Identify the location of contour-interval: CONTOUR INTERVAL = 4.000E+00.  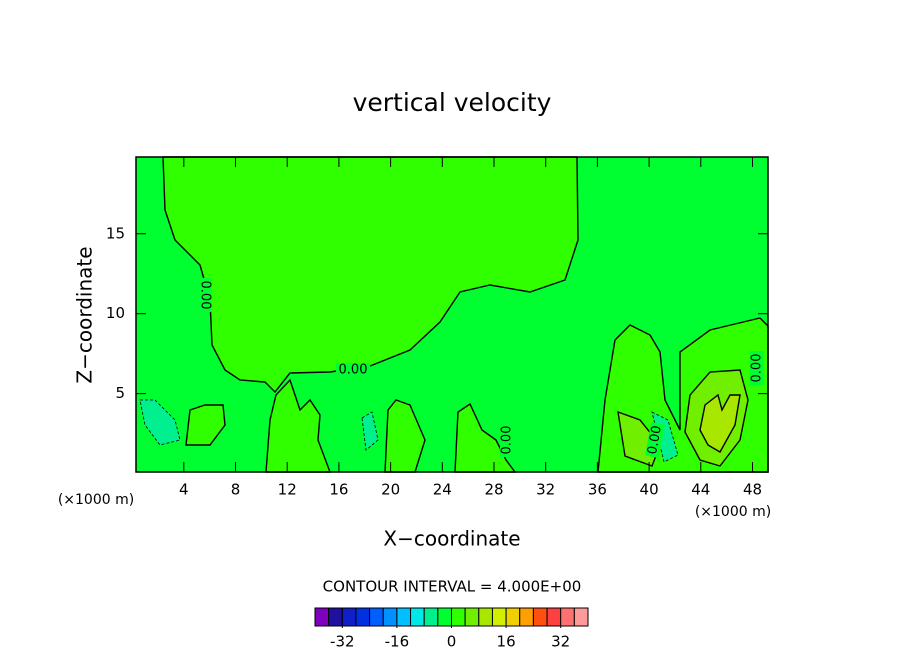
(452, 587).